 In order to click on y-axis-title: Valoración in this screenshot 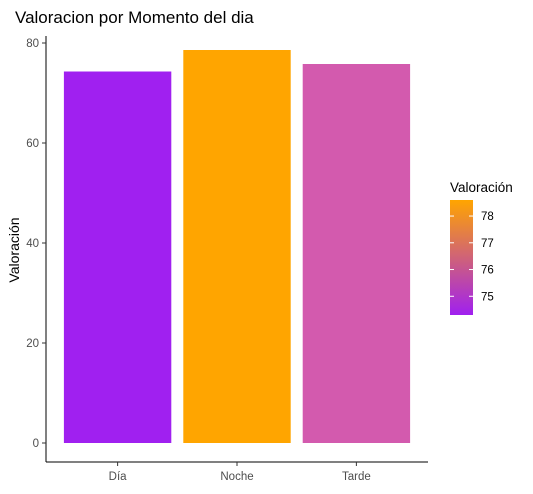, I will do `click(14, 249)`.